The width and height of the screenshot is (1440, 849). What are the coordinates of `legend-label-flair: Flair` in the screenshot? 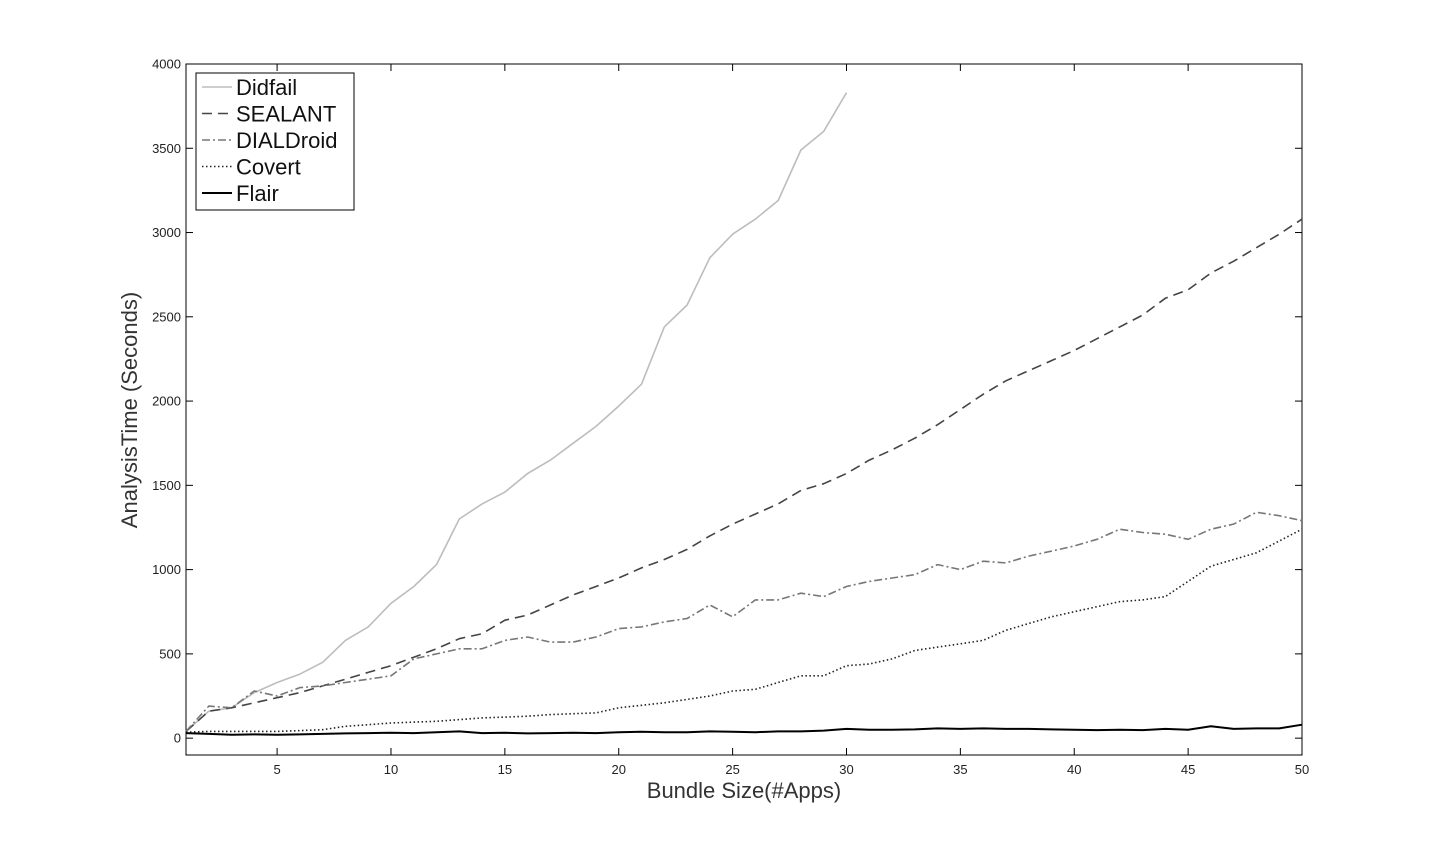 It's located at (257, 193).